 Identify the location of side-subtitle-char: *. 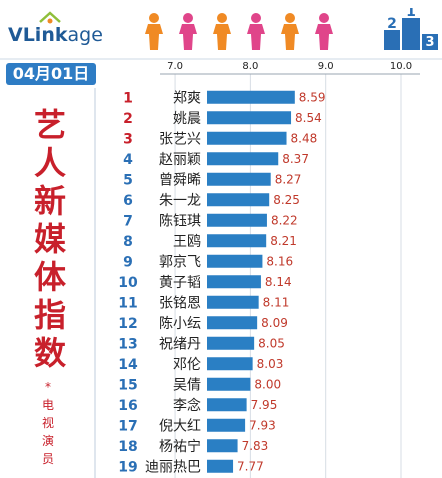
(48, 387).